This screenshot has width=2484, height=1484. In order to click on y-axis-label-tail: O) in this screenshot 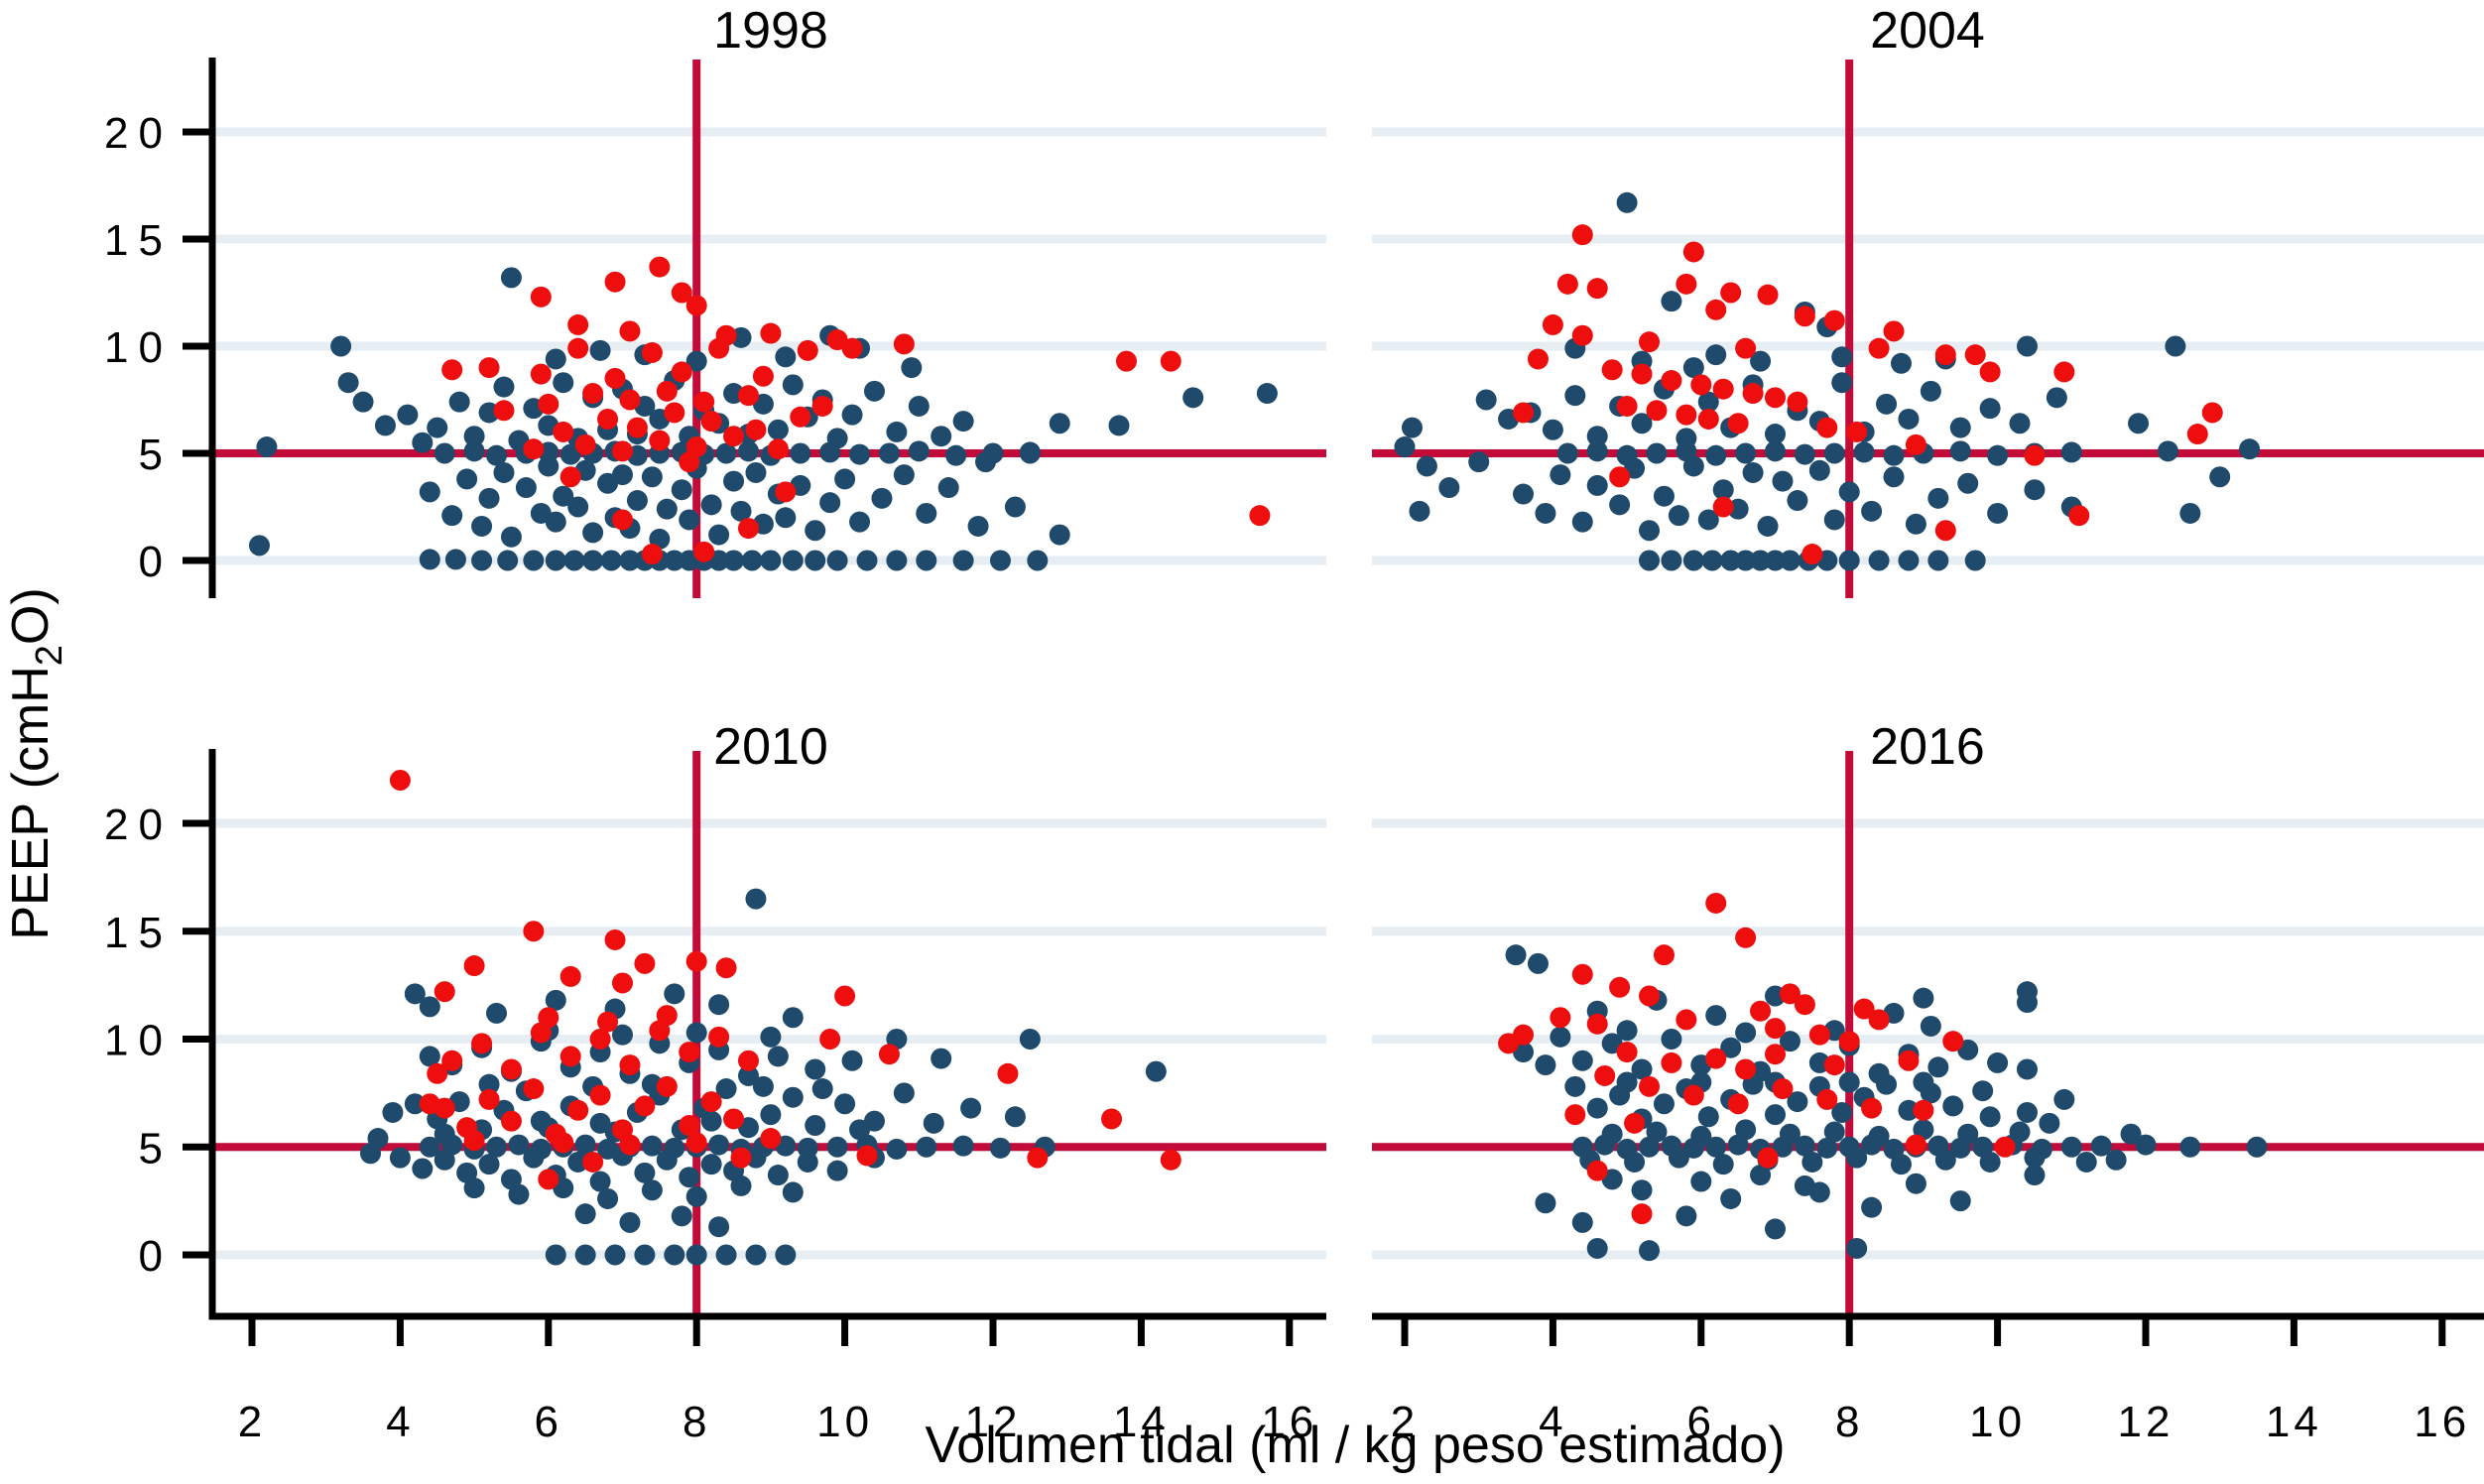, I will do `click(31, 616)`.